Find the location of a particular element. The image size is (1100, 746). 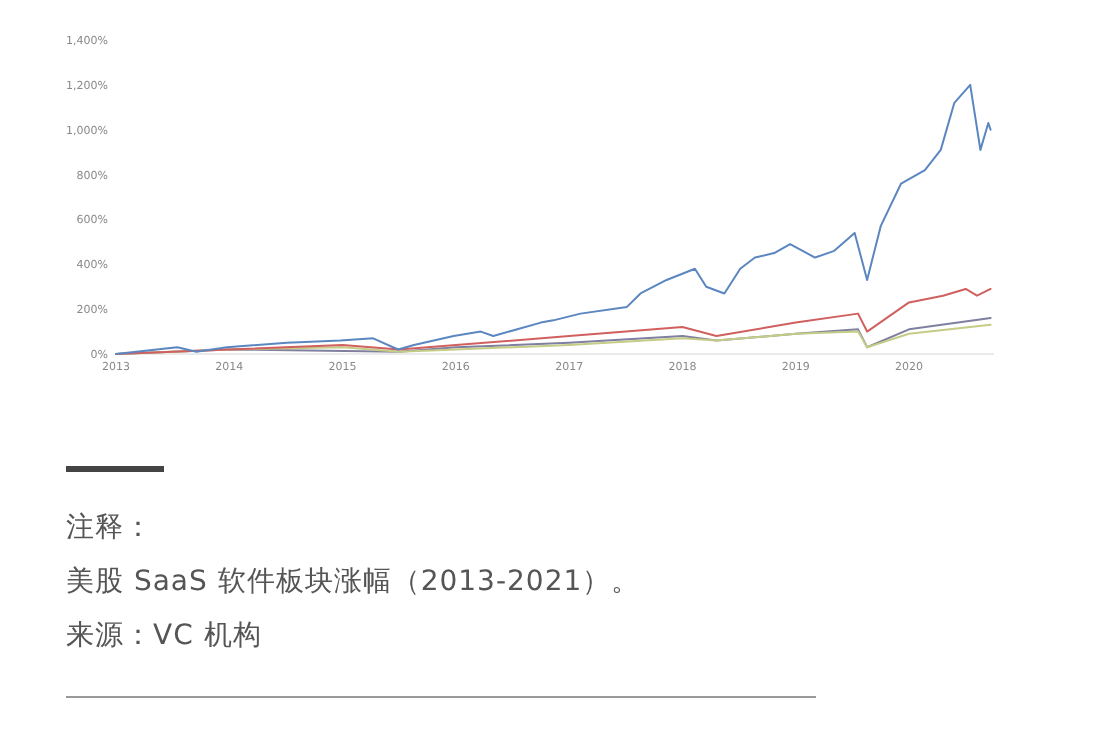

text: 注释： is located at coordinates (109, 528).